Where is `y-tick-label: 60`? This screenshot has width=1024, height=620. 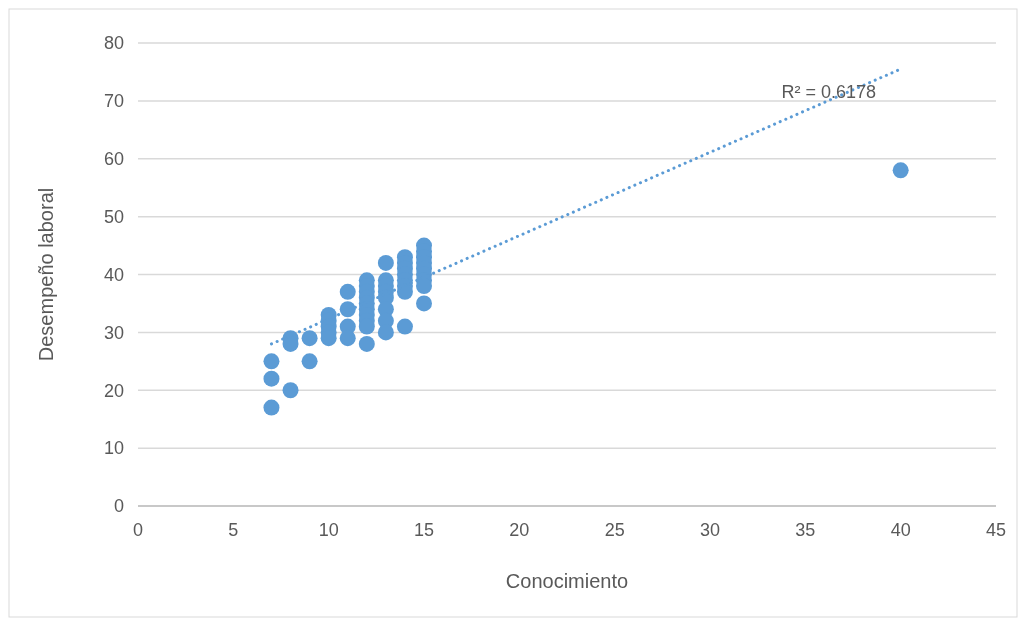 y-tick-label: 60 is located at coordinates (113, 159).